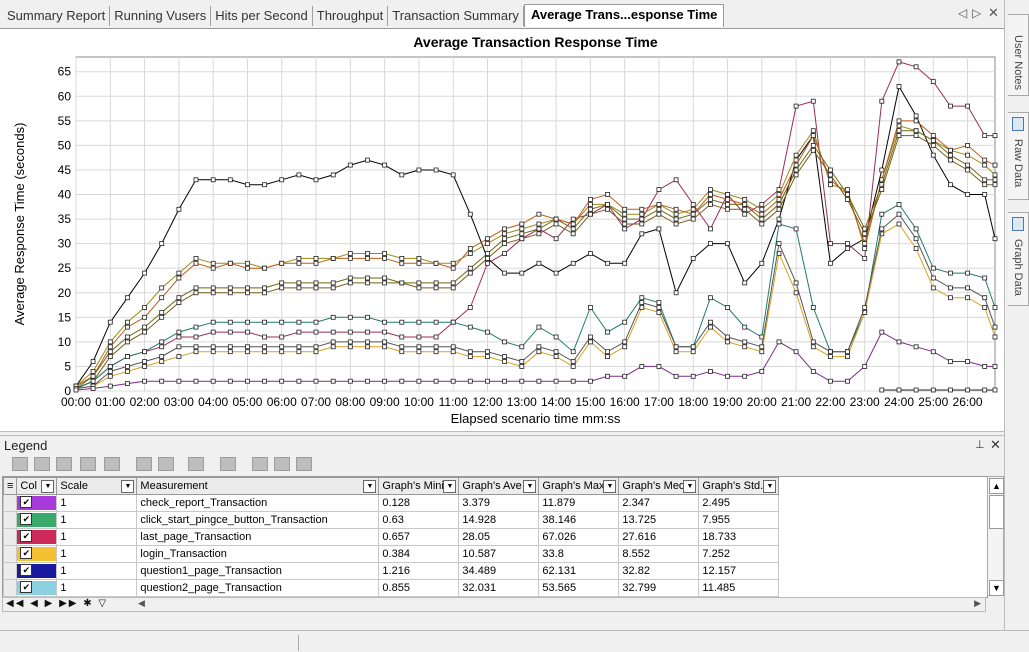 Image resolution: width=1029 pixels, height=652 pixels. I want to click on tab-transaction-summary: Transaction Summary, so click(456, 16).